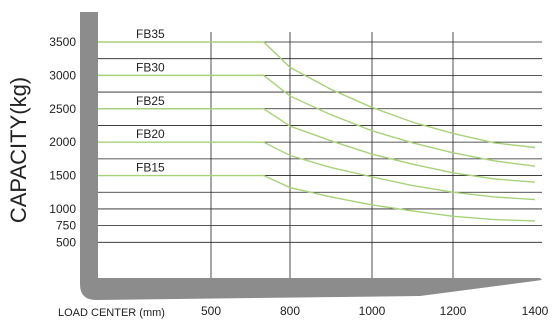 This screenshot has height=320, width=560. What do you see at coordinates (453, 311) in the screenshot?
I see `x-tick-label: 1200` at bounding box center [453, 311].